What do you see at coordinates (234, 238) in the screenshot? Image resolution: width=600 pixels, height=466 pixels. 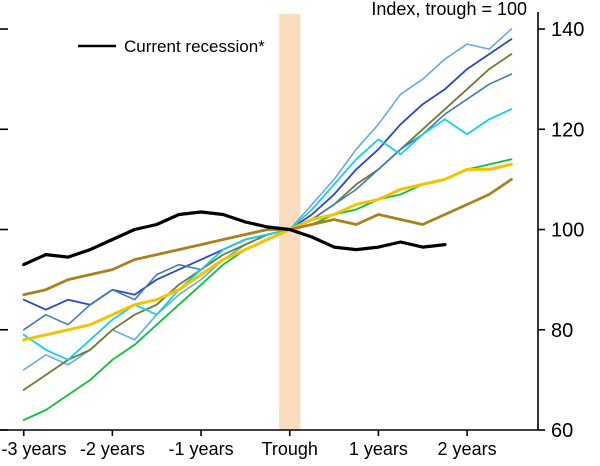 I see `series-line-current-recession` at bounding box center [234, 238].